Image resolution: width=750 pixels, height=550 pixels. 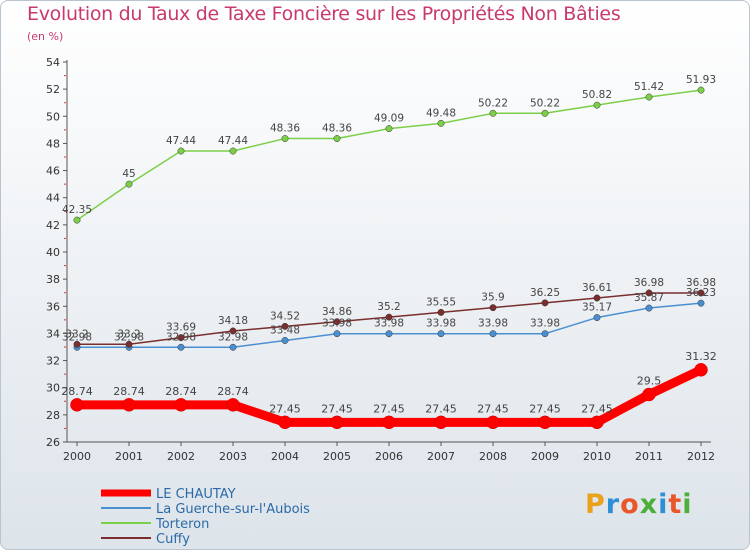 What do you see at coordinates (77, 456) in the screenshot?
I see `x-tick-label: 2000` at bounding box center [77, 456].